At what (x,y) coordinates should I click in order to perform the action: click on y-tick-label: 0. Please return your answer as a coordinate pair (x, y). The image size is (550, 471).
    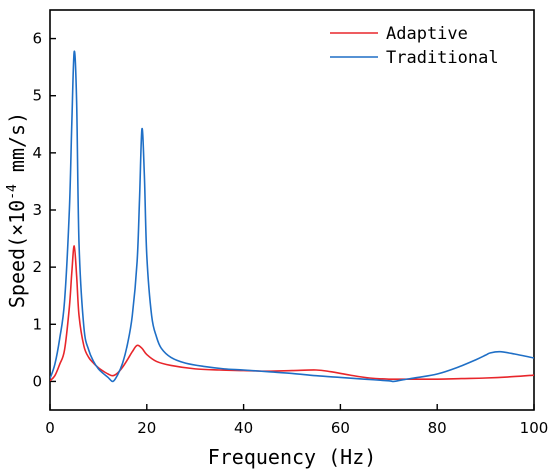
    Looking at the image, I should click on (37, 381).